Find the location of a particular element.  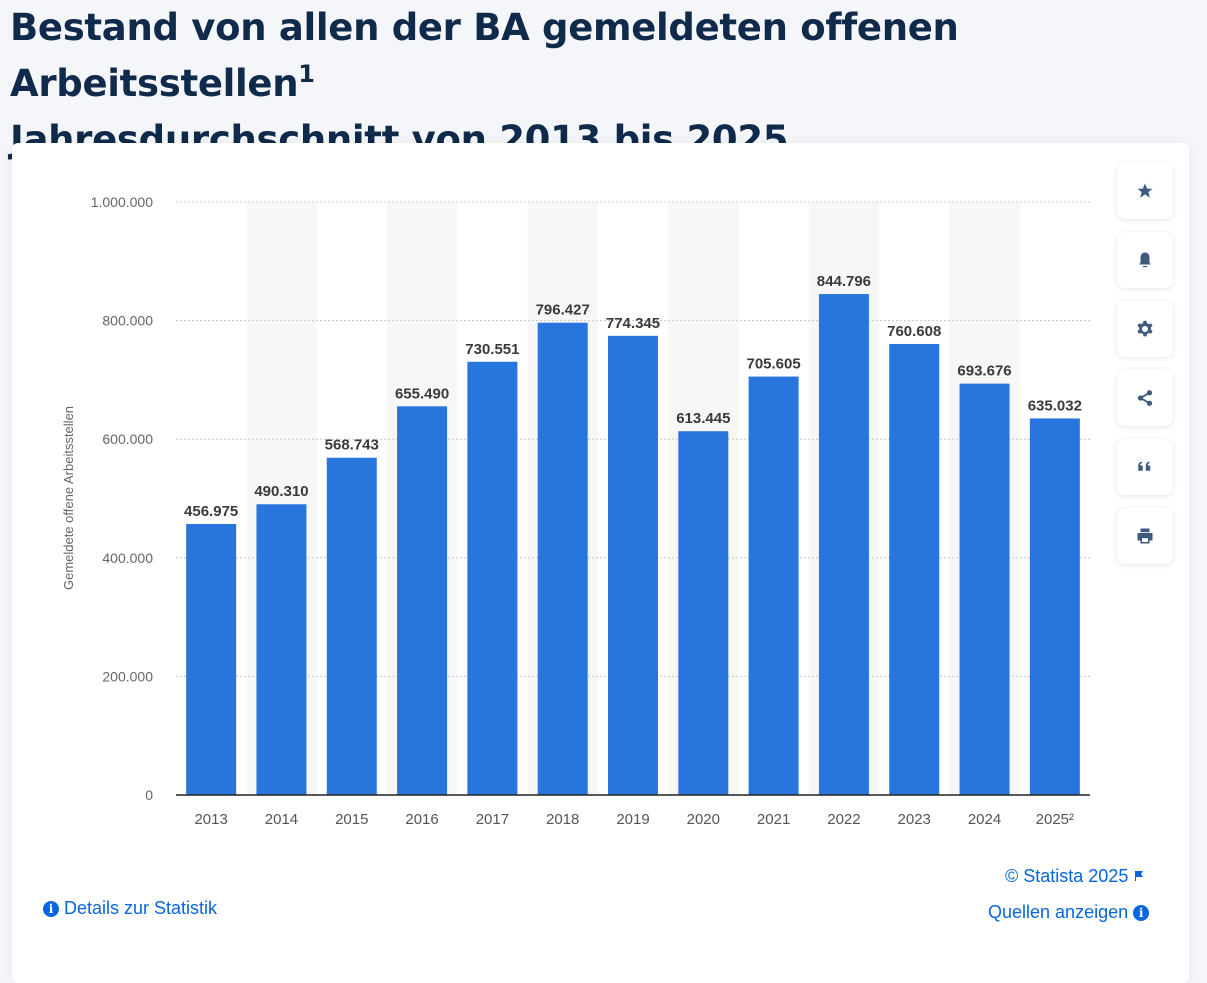

data-label: 705.605 is located at coordinates (773, 364).